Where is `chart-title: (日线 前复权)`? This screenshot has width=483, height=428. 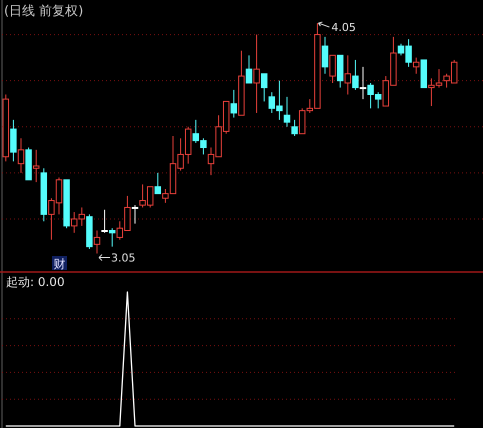
chart-title: (日线 前复权) is located at coordinates (44, 11).